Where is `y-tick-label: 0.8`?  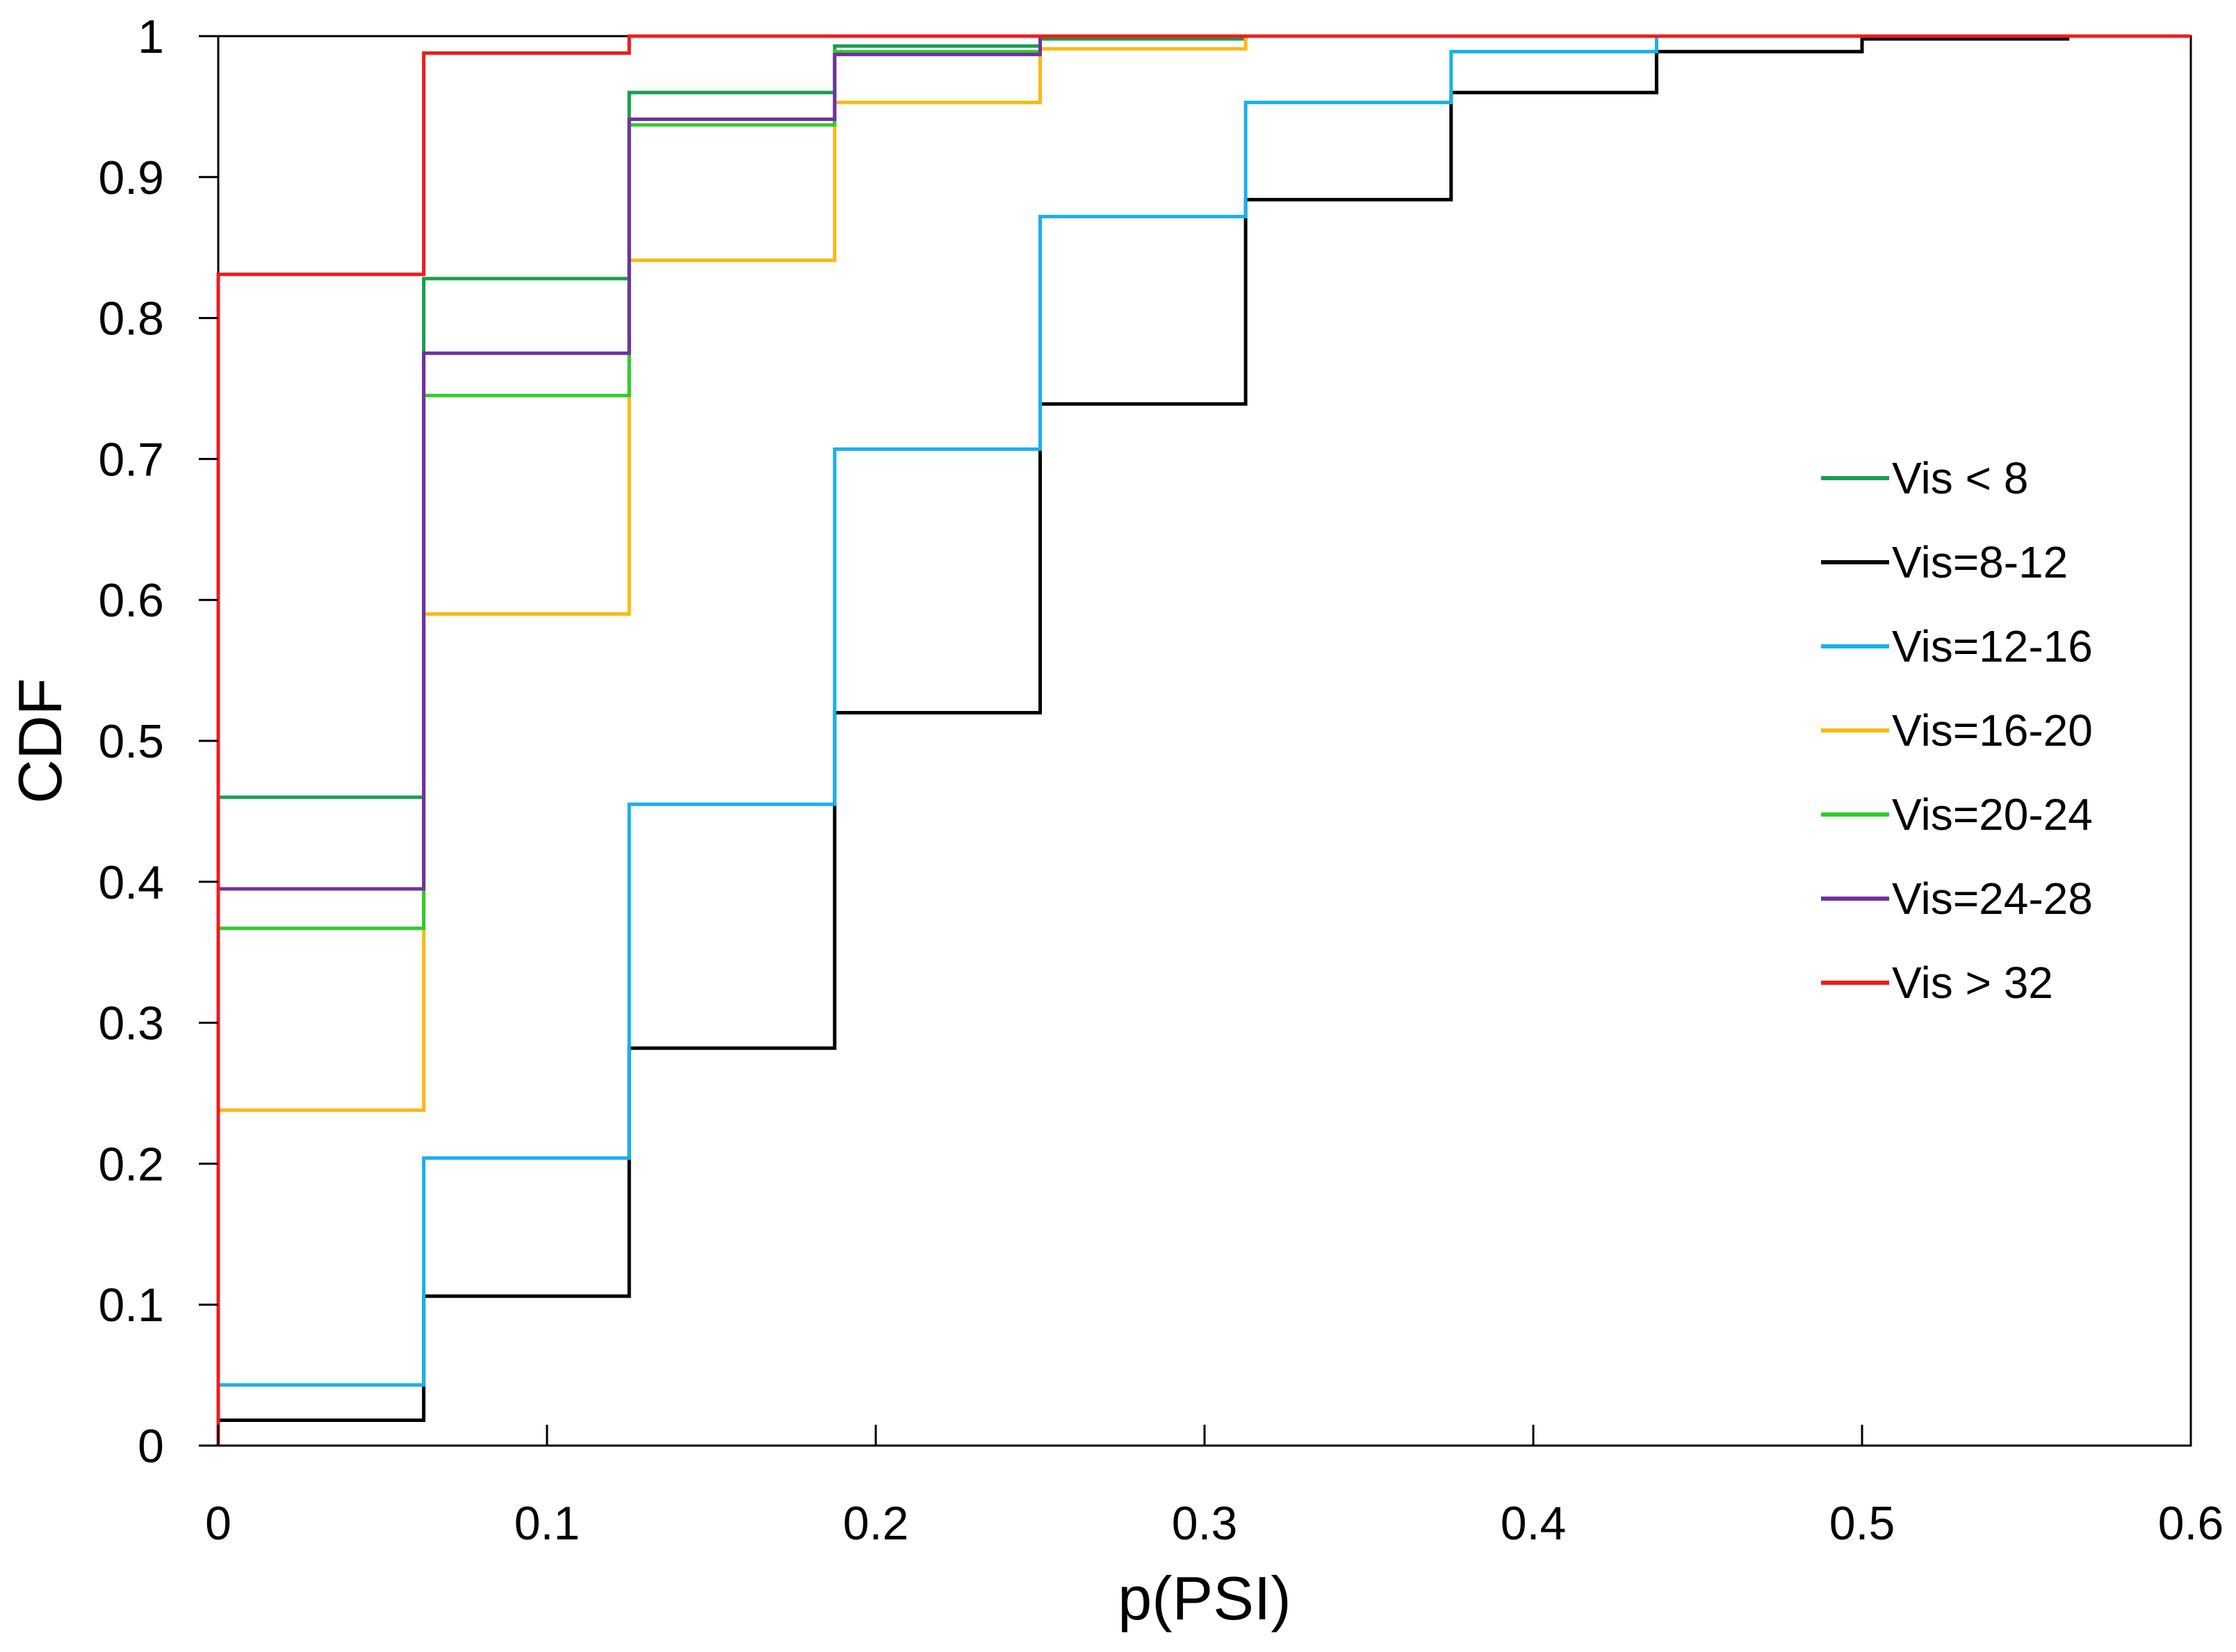
y-tick-label: 0.8 is located at coordinates (131, 319).